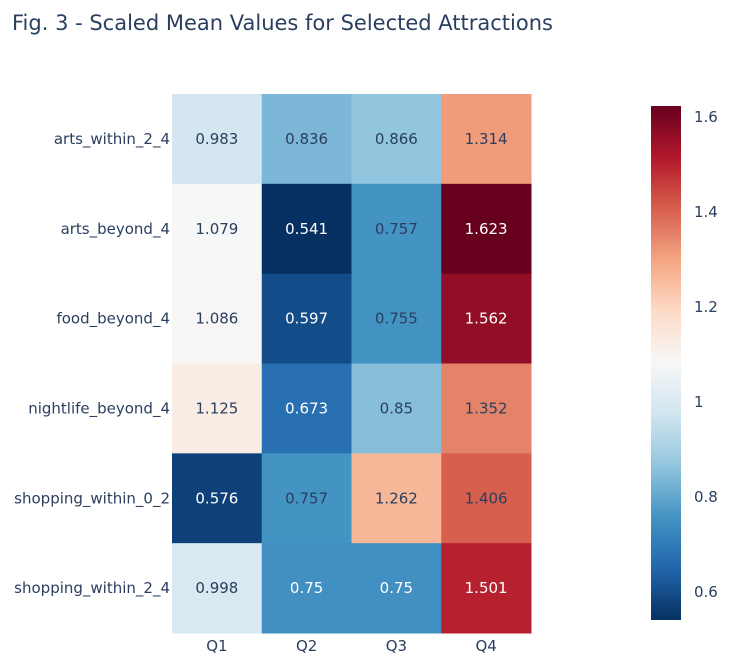  Describe the element at coordinates (706, 212) in the screenshot. I see `colorbar-tick-label: 1.4` at that location.